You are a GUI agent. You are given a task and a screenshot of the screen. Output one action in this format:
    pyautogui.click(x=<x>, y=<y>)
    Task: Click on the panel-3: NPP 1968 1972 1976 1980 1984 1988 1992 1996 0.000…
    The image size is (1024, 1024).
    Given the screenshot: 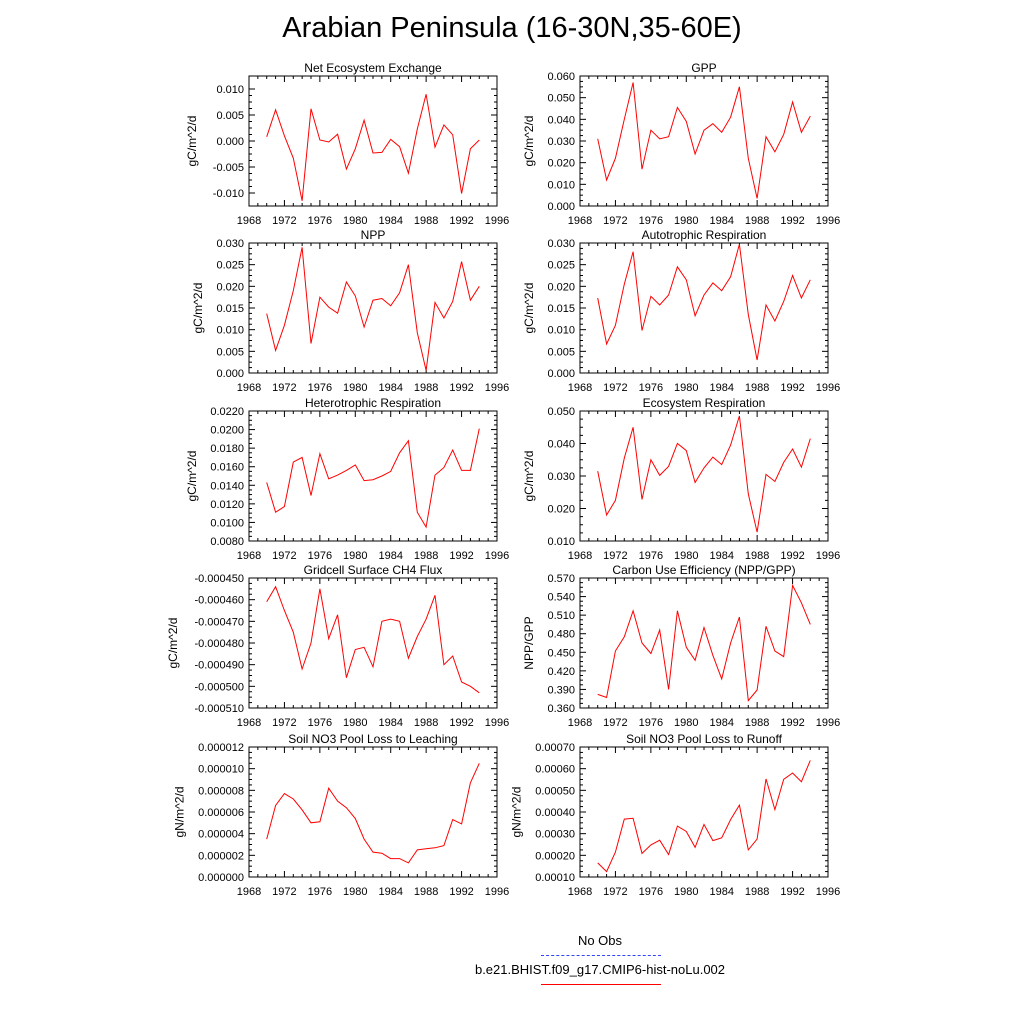 What is the action you would take?
    pyautogui.click(x=350, y=311)
    